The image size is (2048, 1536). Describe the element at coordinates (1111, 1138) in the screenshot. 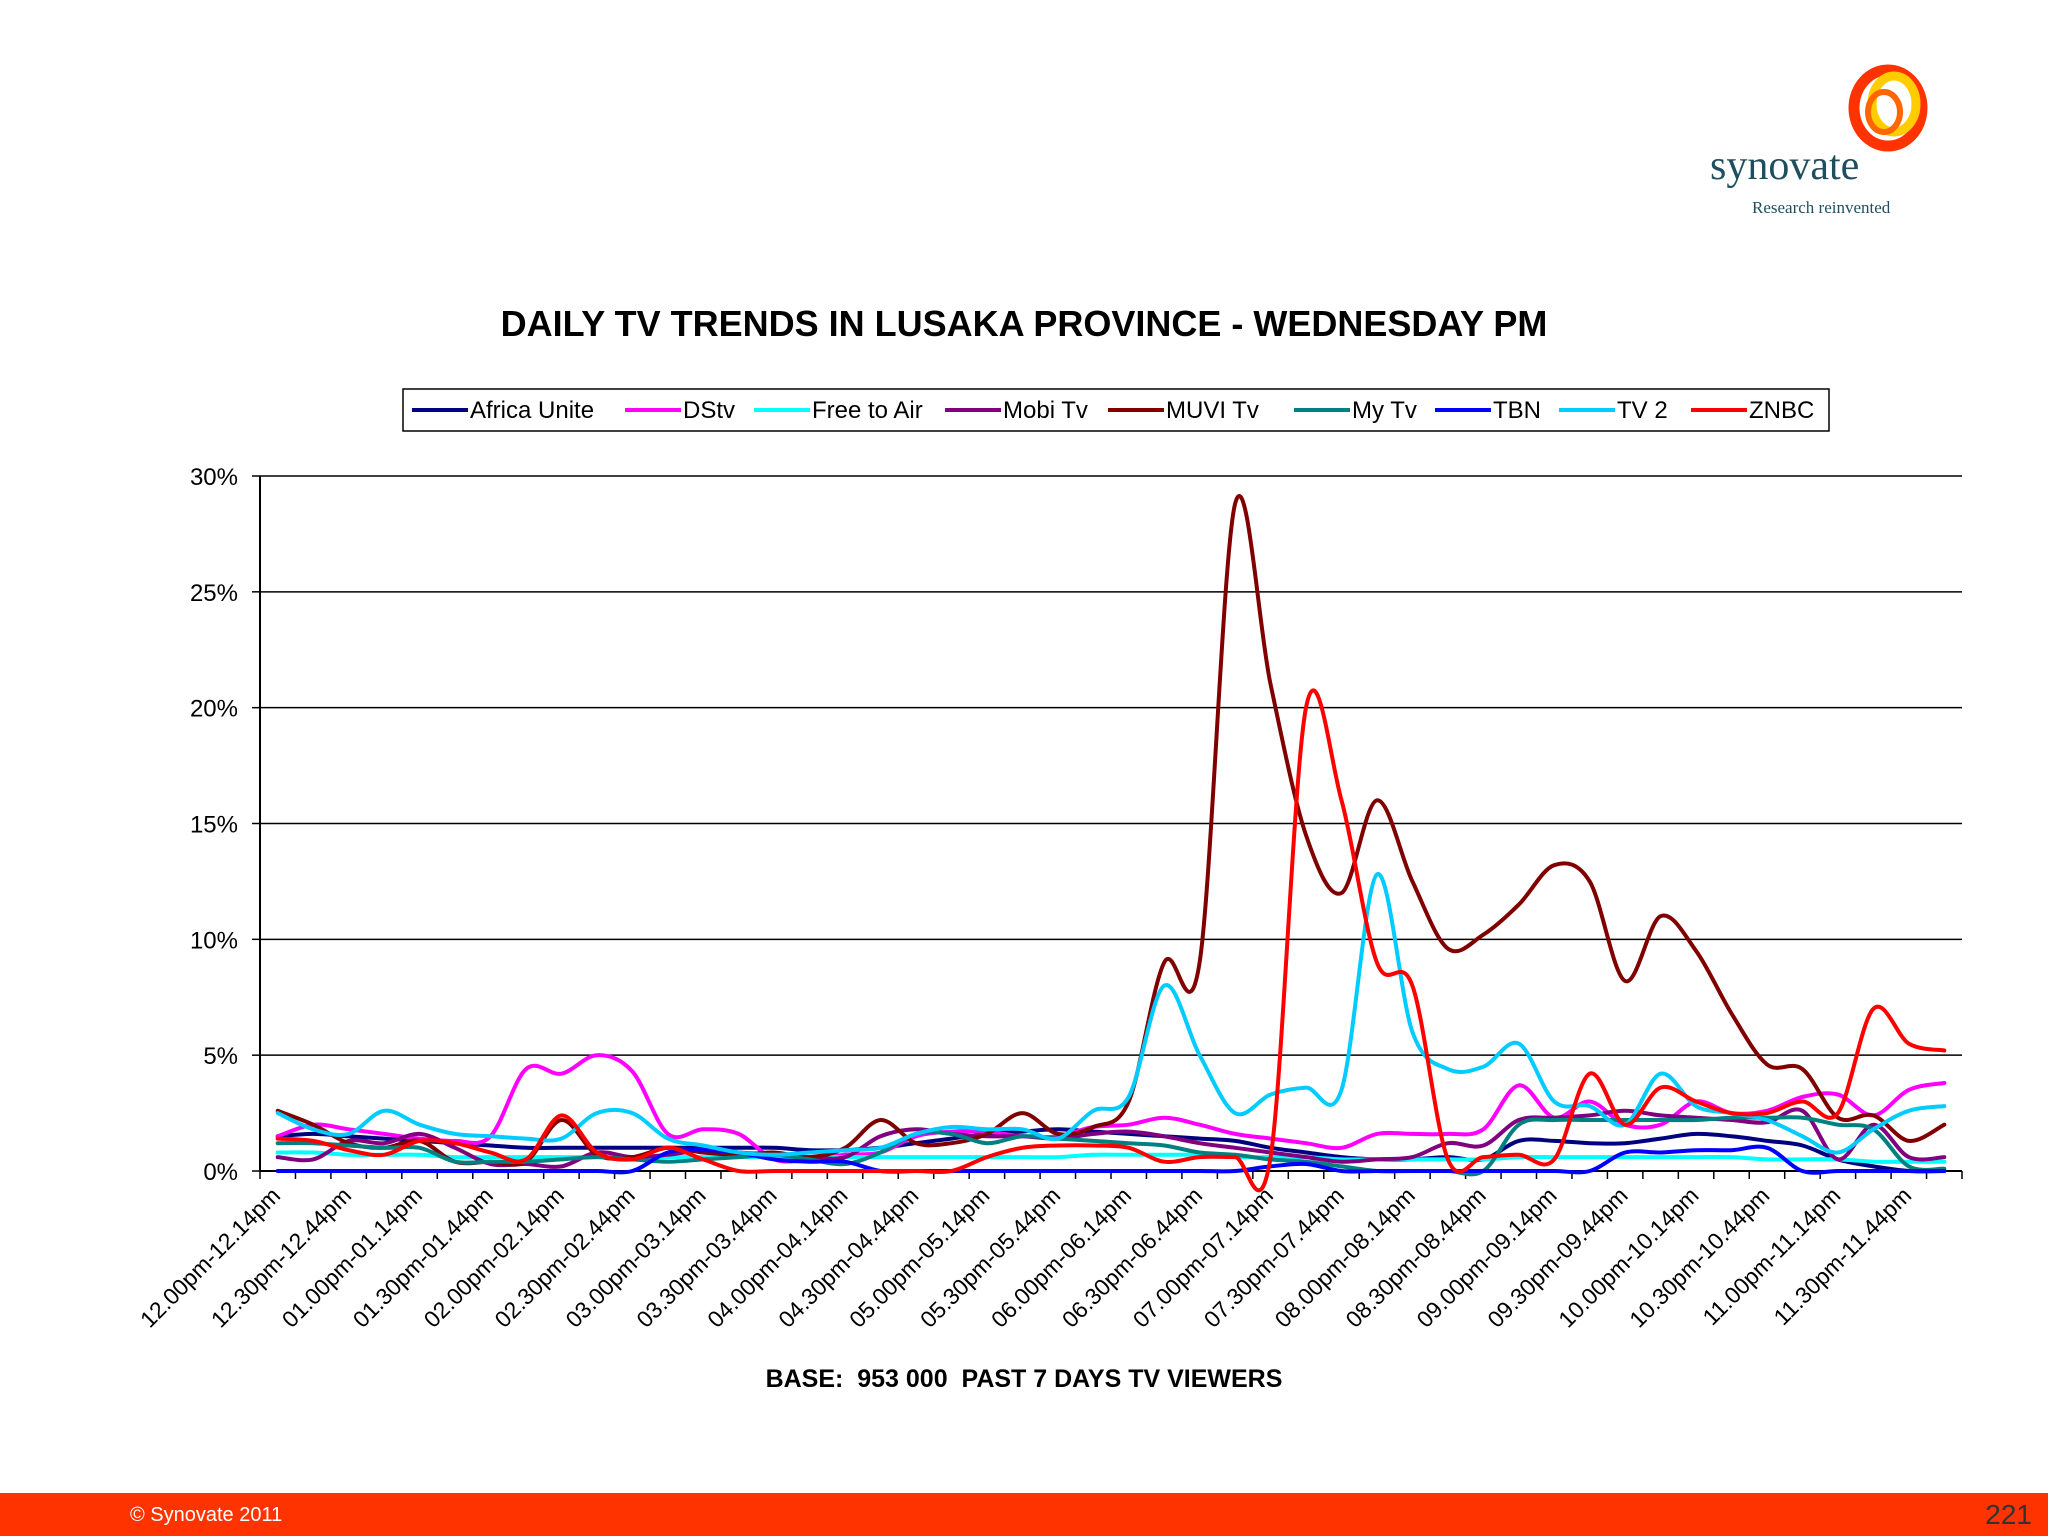

I see `series-line-mobi-tv` at that location.